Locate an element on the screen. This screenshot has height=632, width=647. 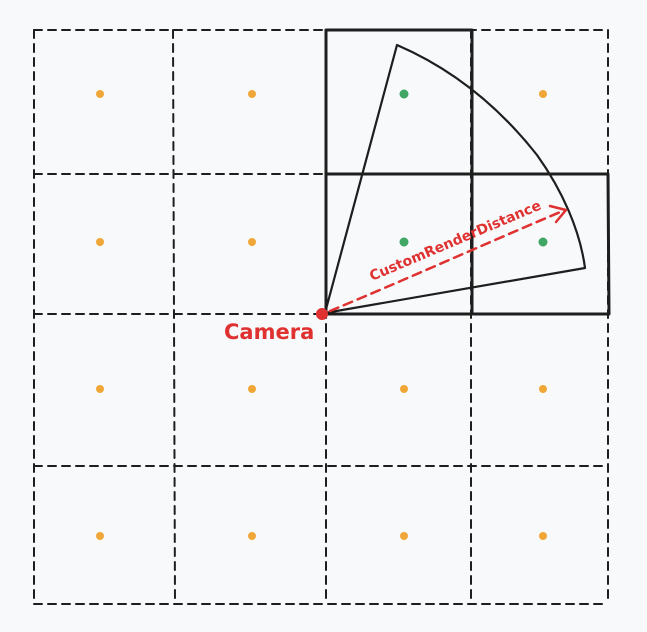
render-distance-arrow is located at coordinates (448, 258).